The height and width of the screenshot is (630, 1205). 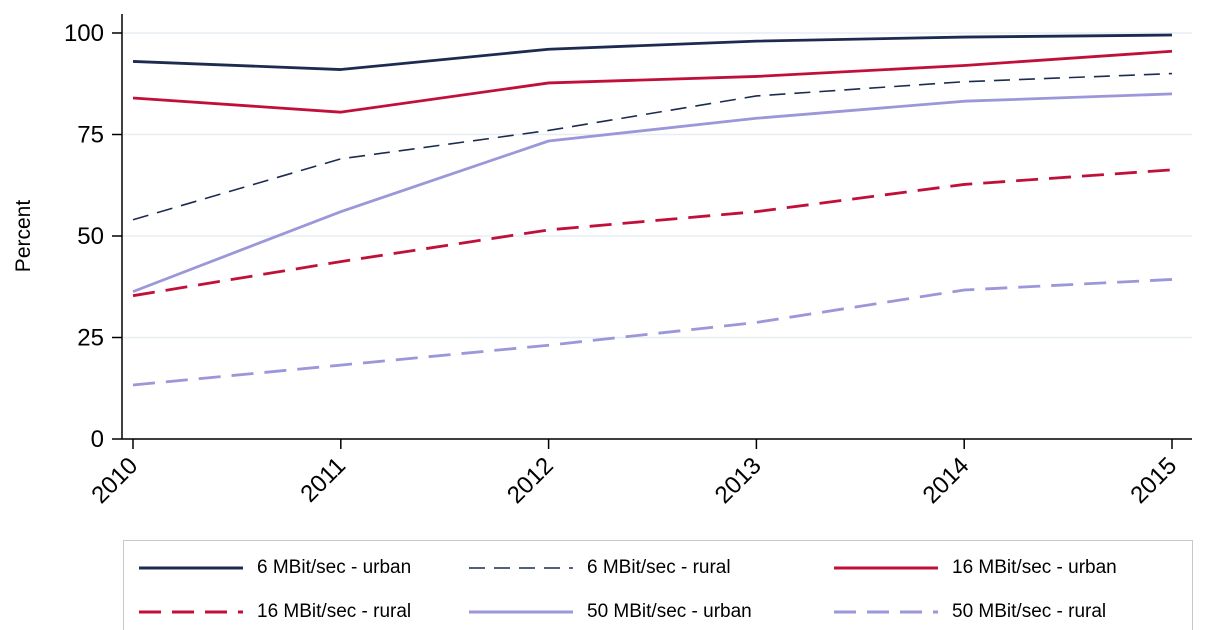 What do you see at coordinates (84, 33) in the screenshot?
I see `y-tick-label-100: 100` at bounding box center [84, 33].